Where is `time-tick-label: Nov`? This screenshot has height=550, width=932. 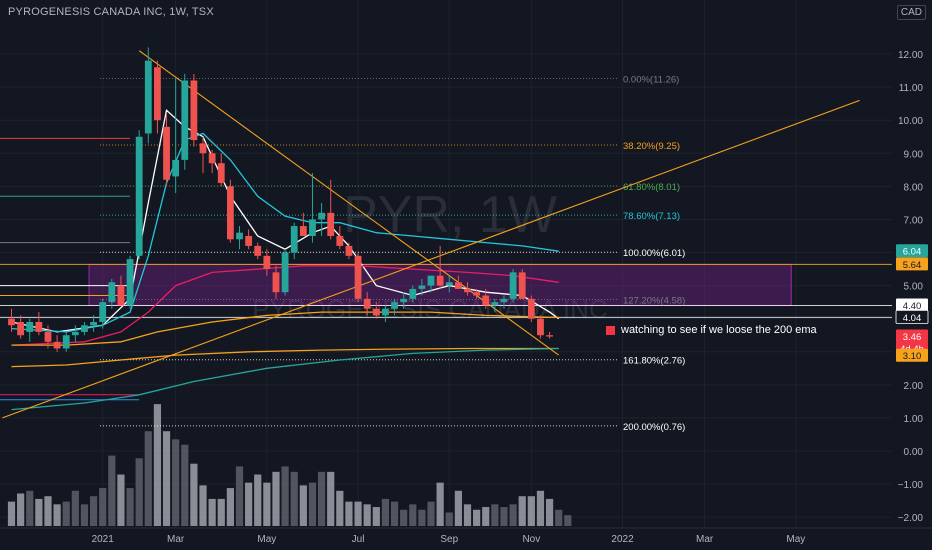 time-tick-label: Nov is located at coordinates (531, 539).